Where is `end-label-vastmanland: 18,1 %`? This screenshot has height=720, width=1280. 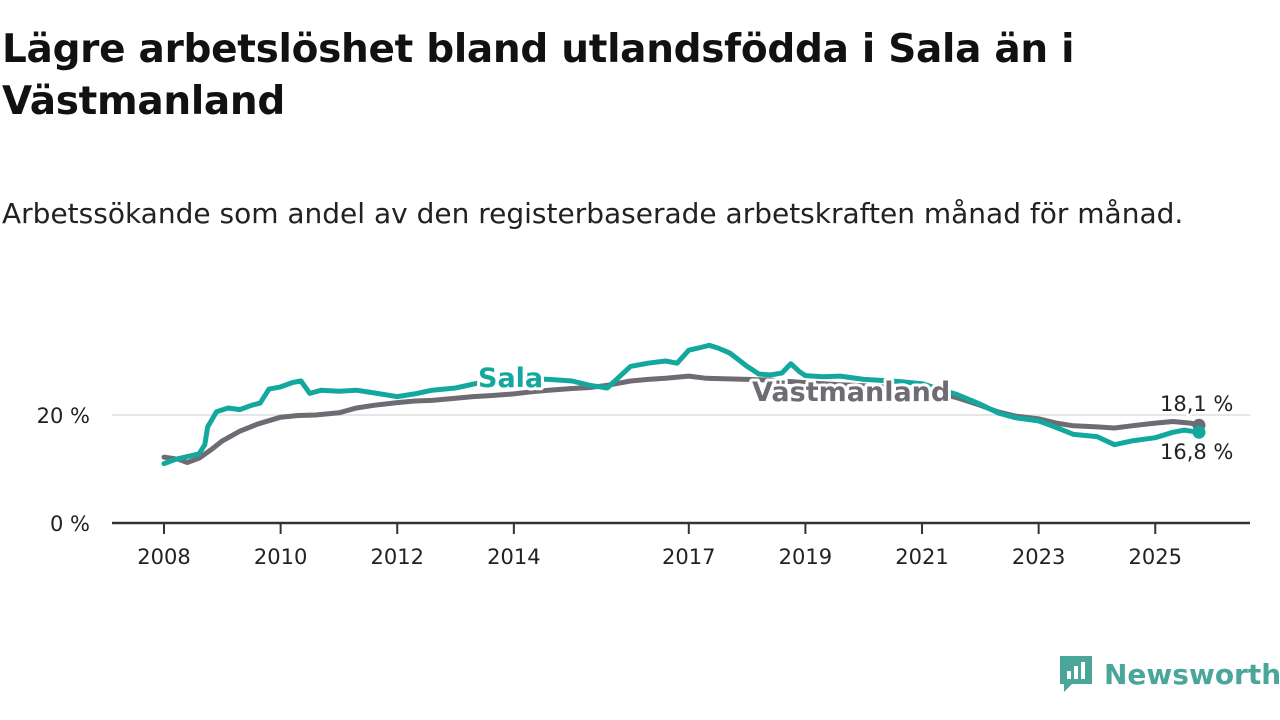 end-label-vastmanland: 18,1 % is located at coordinates (1196, 404).